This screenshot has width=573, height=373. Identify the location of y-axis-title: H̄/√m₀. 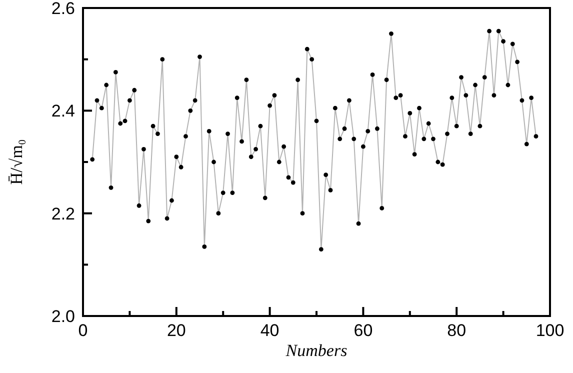
(16, 162).